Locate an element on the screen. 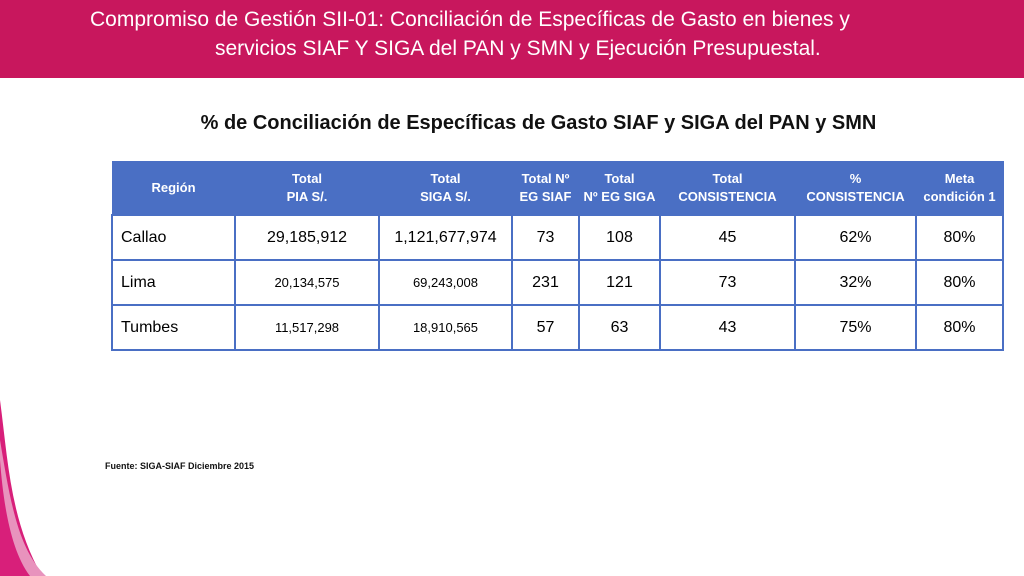 This screenshot has width=1024, height=576. cell-total-pia: 29,185,912 is located at coordinates (307, 237).